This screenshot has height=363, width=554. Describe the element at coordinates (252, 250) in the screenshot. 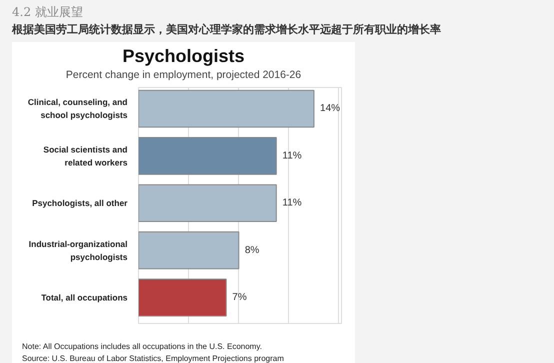

I see `data-label: 8%` at that location.